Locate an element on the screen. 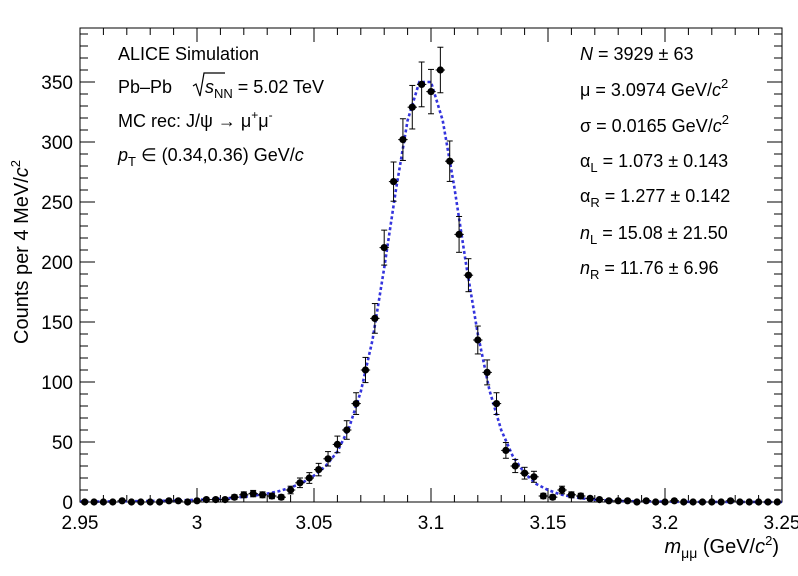 Image resolution: width=798 pixels, height=576 pixels. annotation-sqrt-s: sNN = 5.02 TeV is located at coordinates (264, 89).